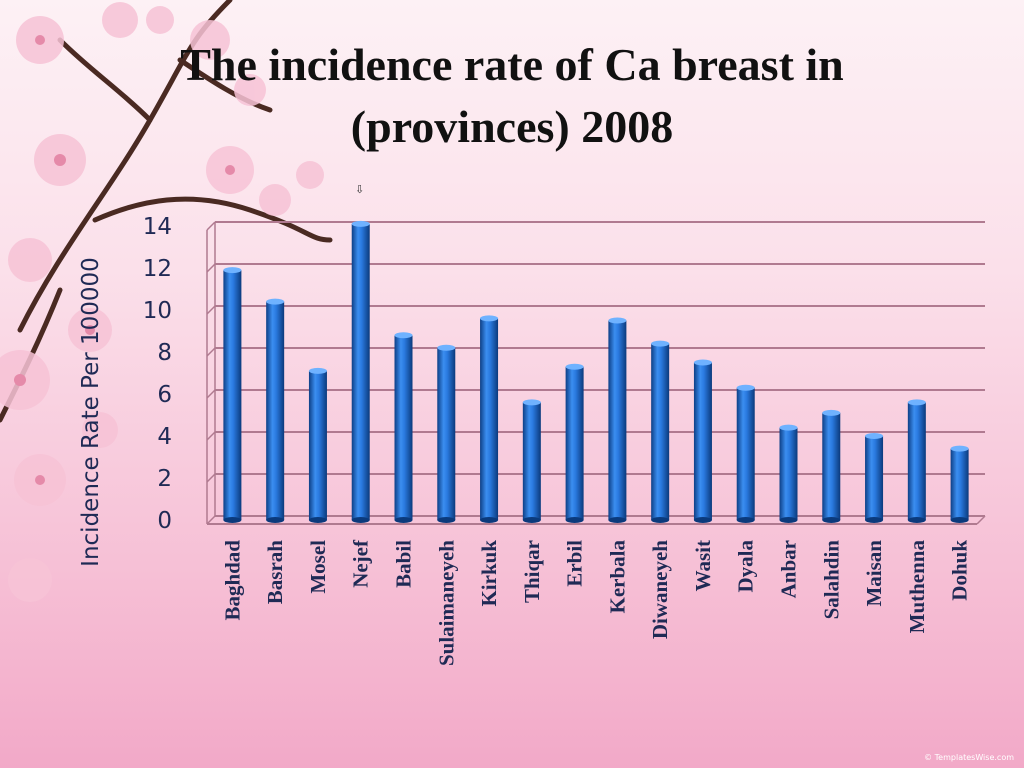 The image size is (1024, 768). I want to click on bar-kirkuk, so click(489, 419).